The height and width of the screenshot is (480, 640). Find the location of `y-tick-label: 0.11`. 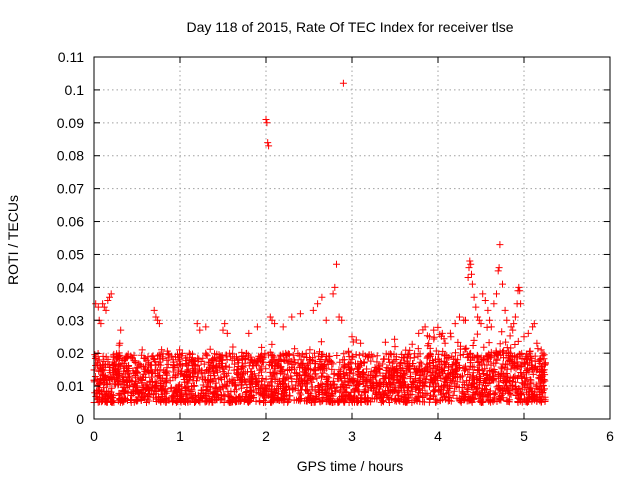

y-tick-label: 0.11 is located at coordinates (71, 57).